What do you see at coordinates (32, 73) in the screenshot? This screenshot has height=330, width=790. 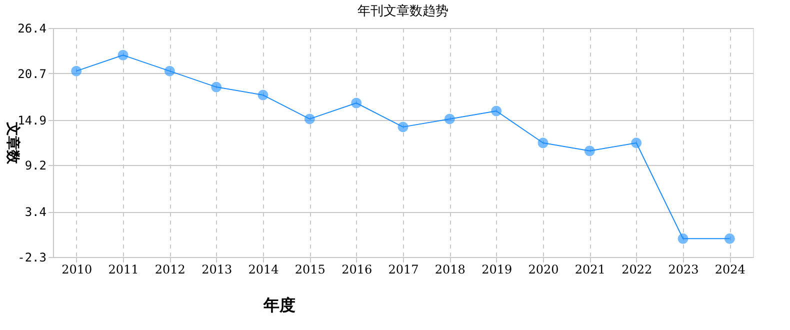 I see `y-tick-label: 20.7` at bounding box center [32, 73].